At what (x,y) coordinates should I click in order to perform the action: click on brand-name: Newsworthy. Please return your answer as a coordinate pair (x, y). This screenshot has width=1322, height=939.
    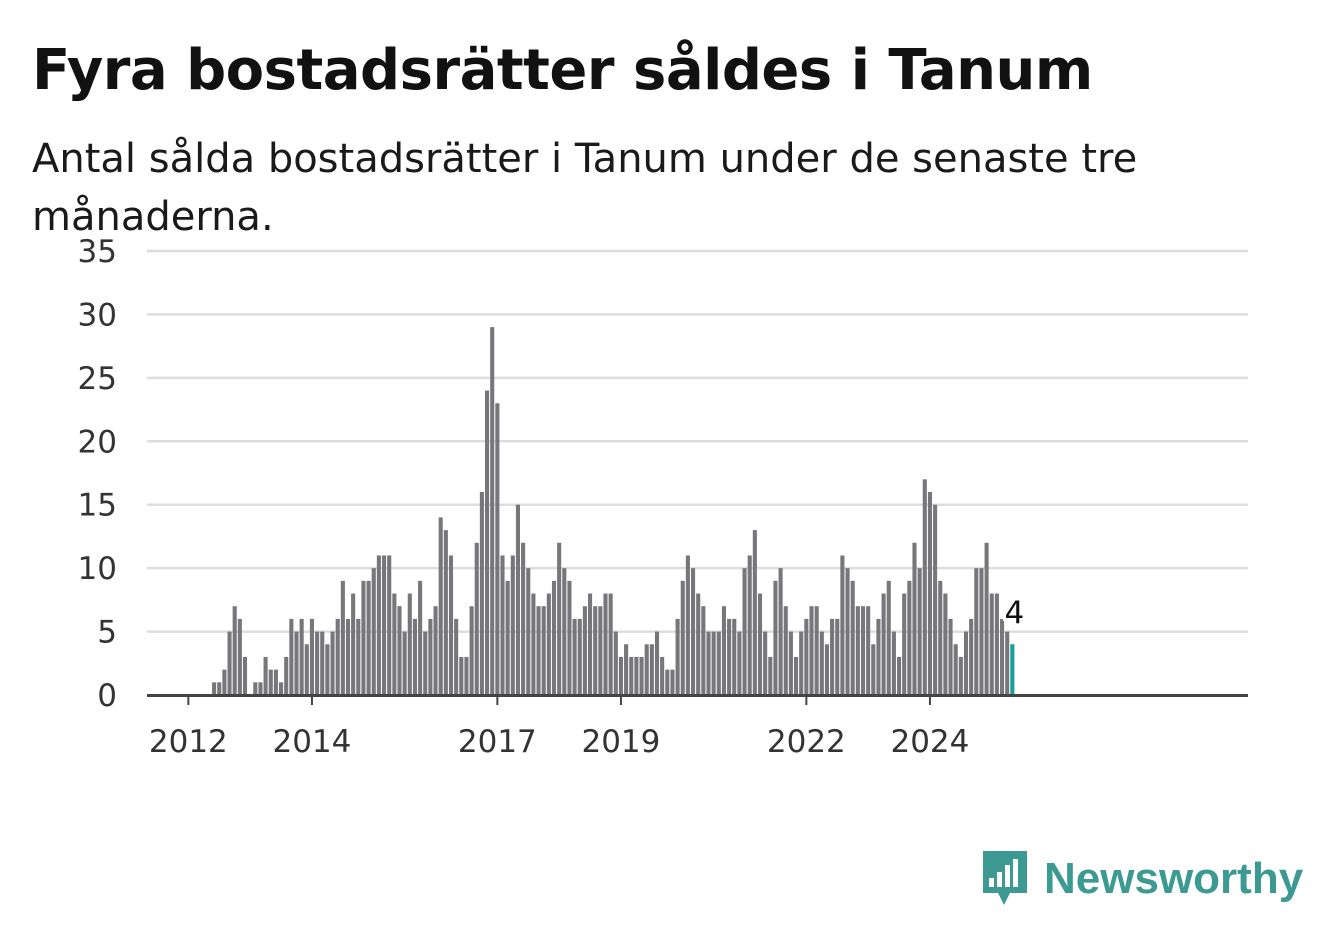
    Looking at the image, I should click on (1174, 878).